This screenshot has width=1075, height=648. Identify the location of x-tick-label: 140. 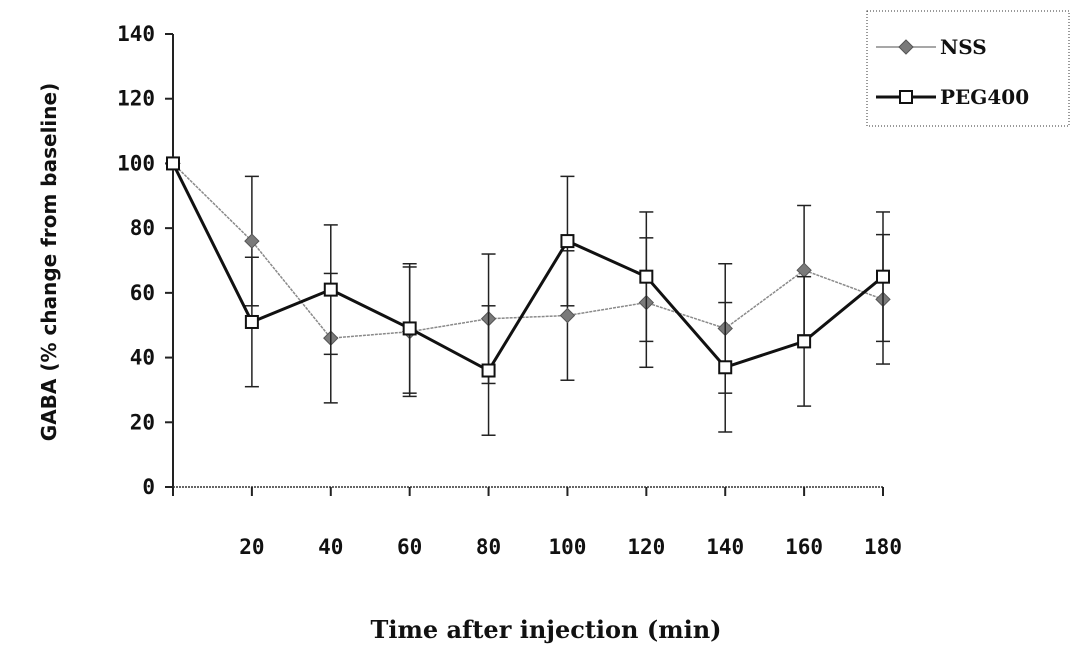
(725, 547).